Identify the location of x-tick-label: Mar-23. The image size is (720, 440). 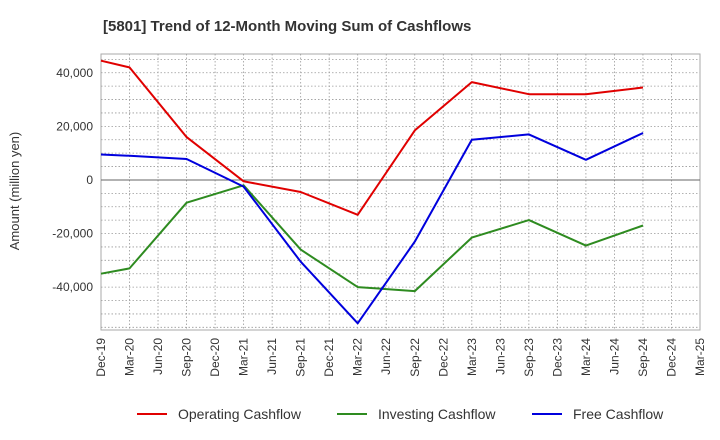
(472, 357).